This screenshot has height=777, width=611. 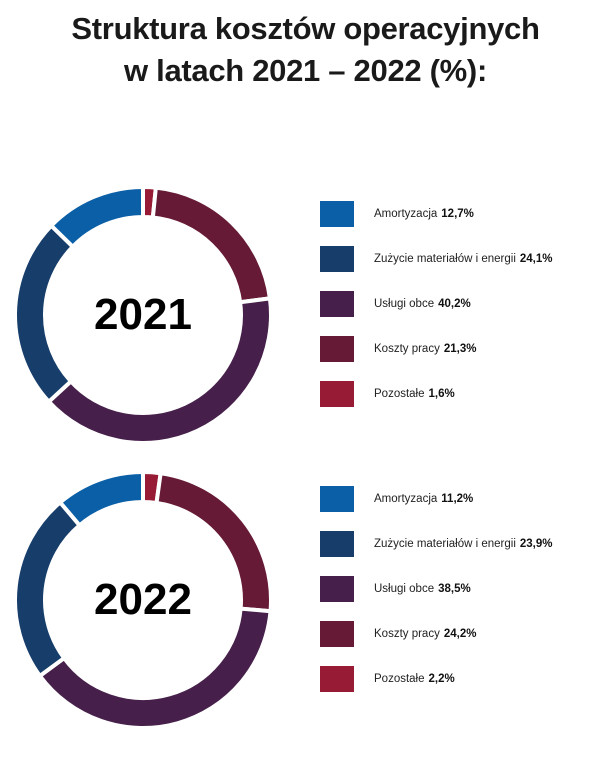 What do you see at coordinates (425, 634) in the screenshot?
I see `legend-label: Koszty pracy 24,2%` at bounding box center [425, 634].